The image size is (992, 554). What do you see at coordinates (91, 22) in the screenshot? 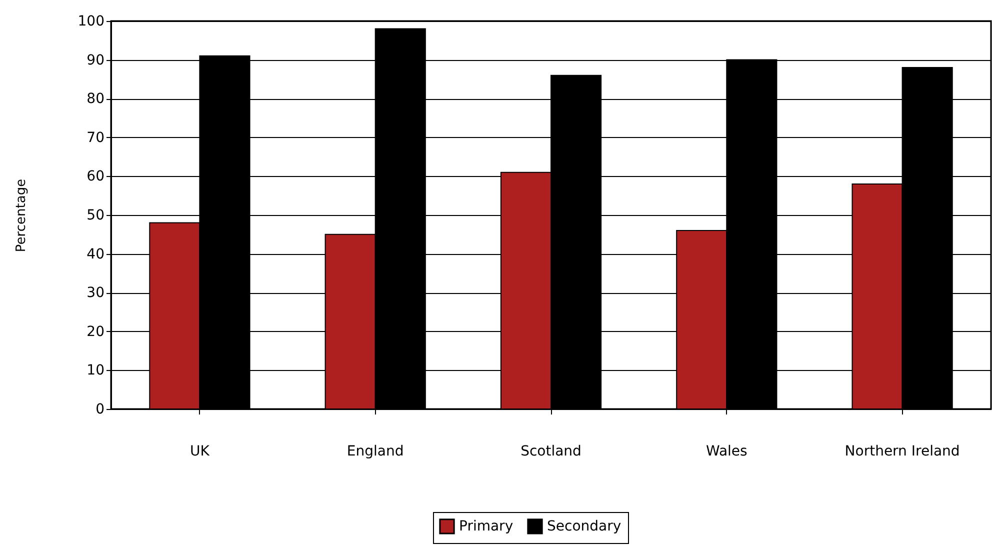
I see `y-tick-label: 100` at bounding box center [91, 22].